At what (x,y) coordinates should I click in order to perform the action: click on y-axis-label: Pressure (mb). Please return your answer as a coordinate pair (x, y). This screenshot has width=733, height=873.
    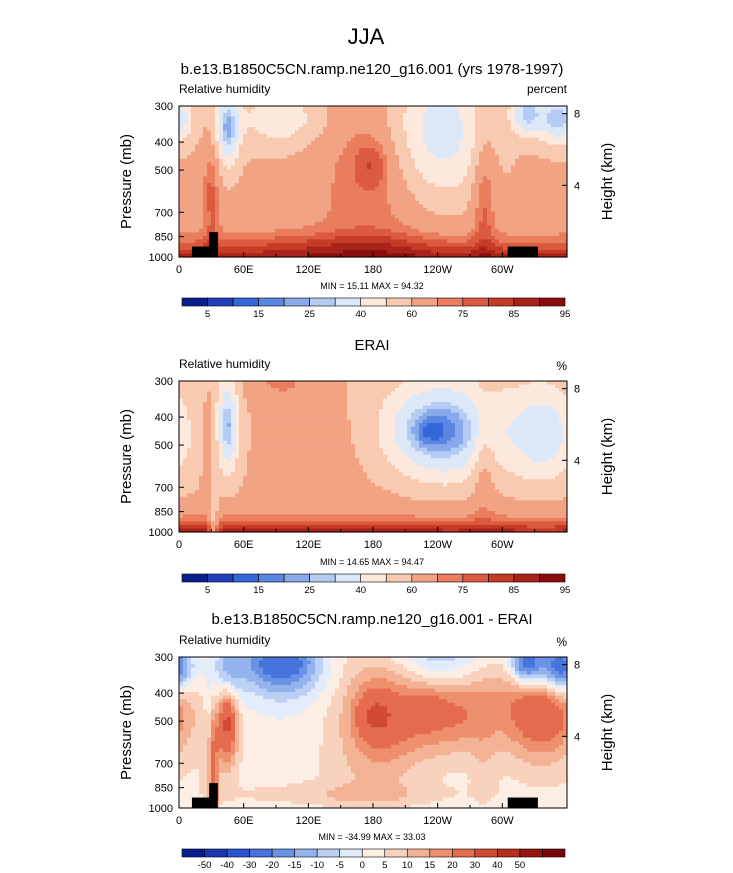
    Looking at the image, I should click on (126, 181).